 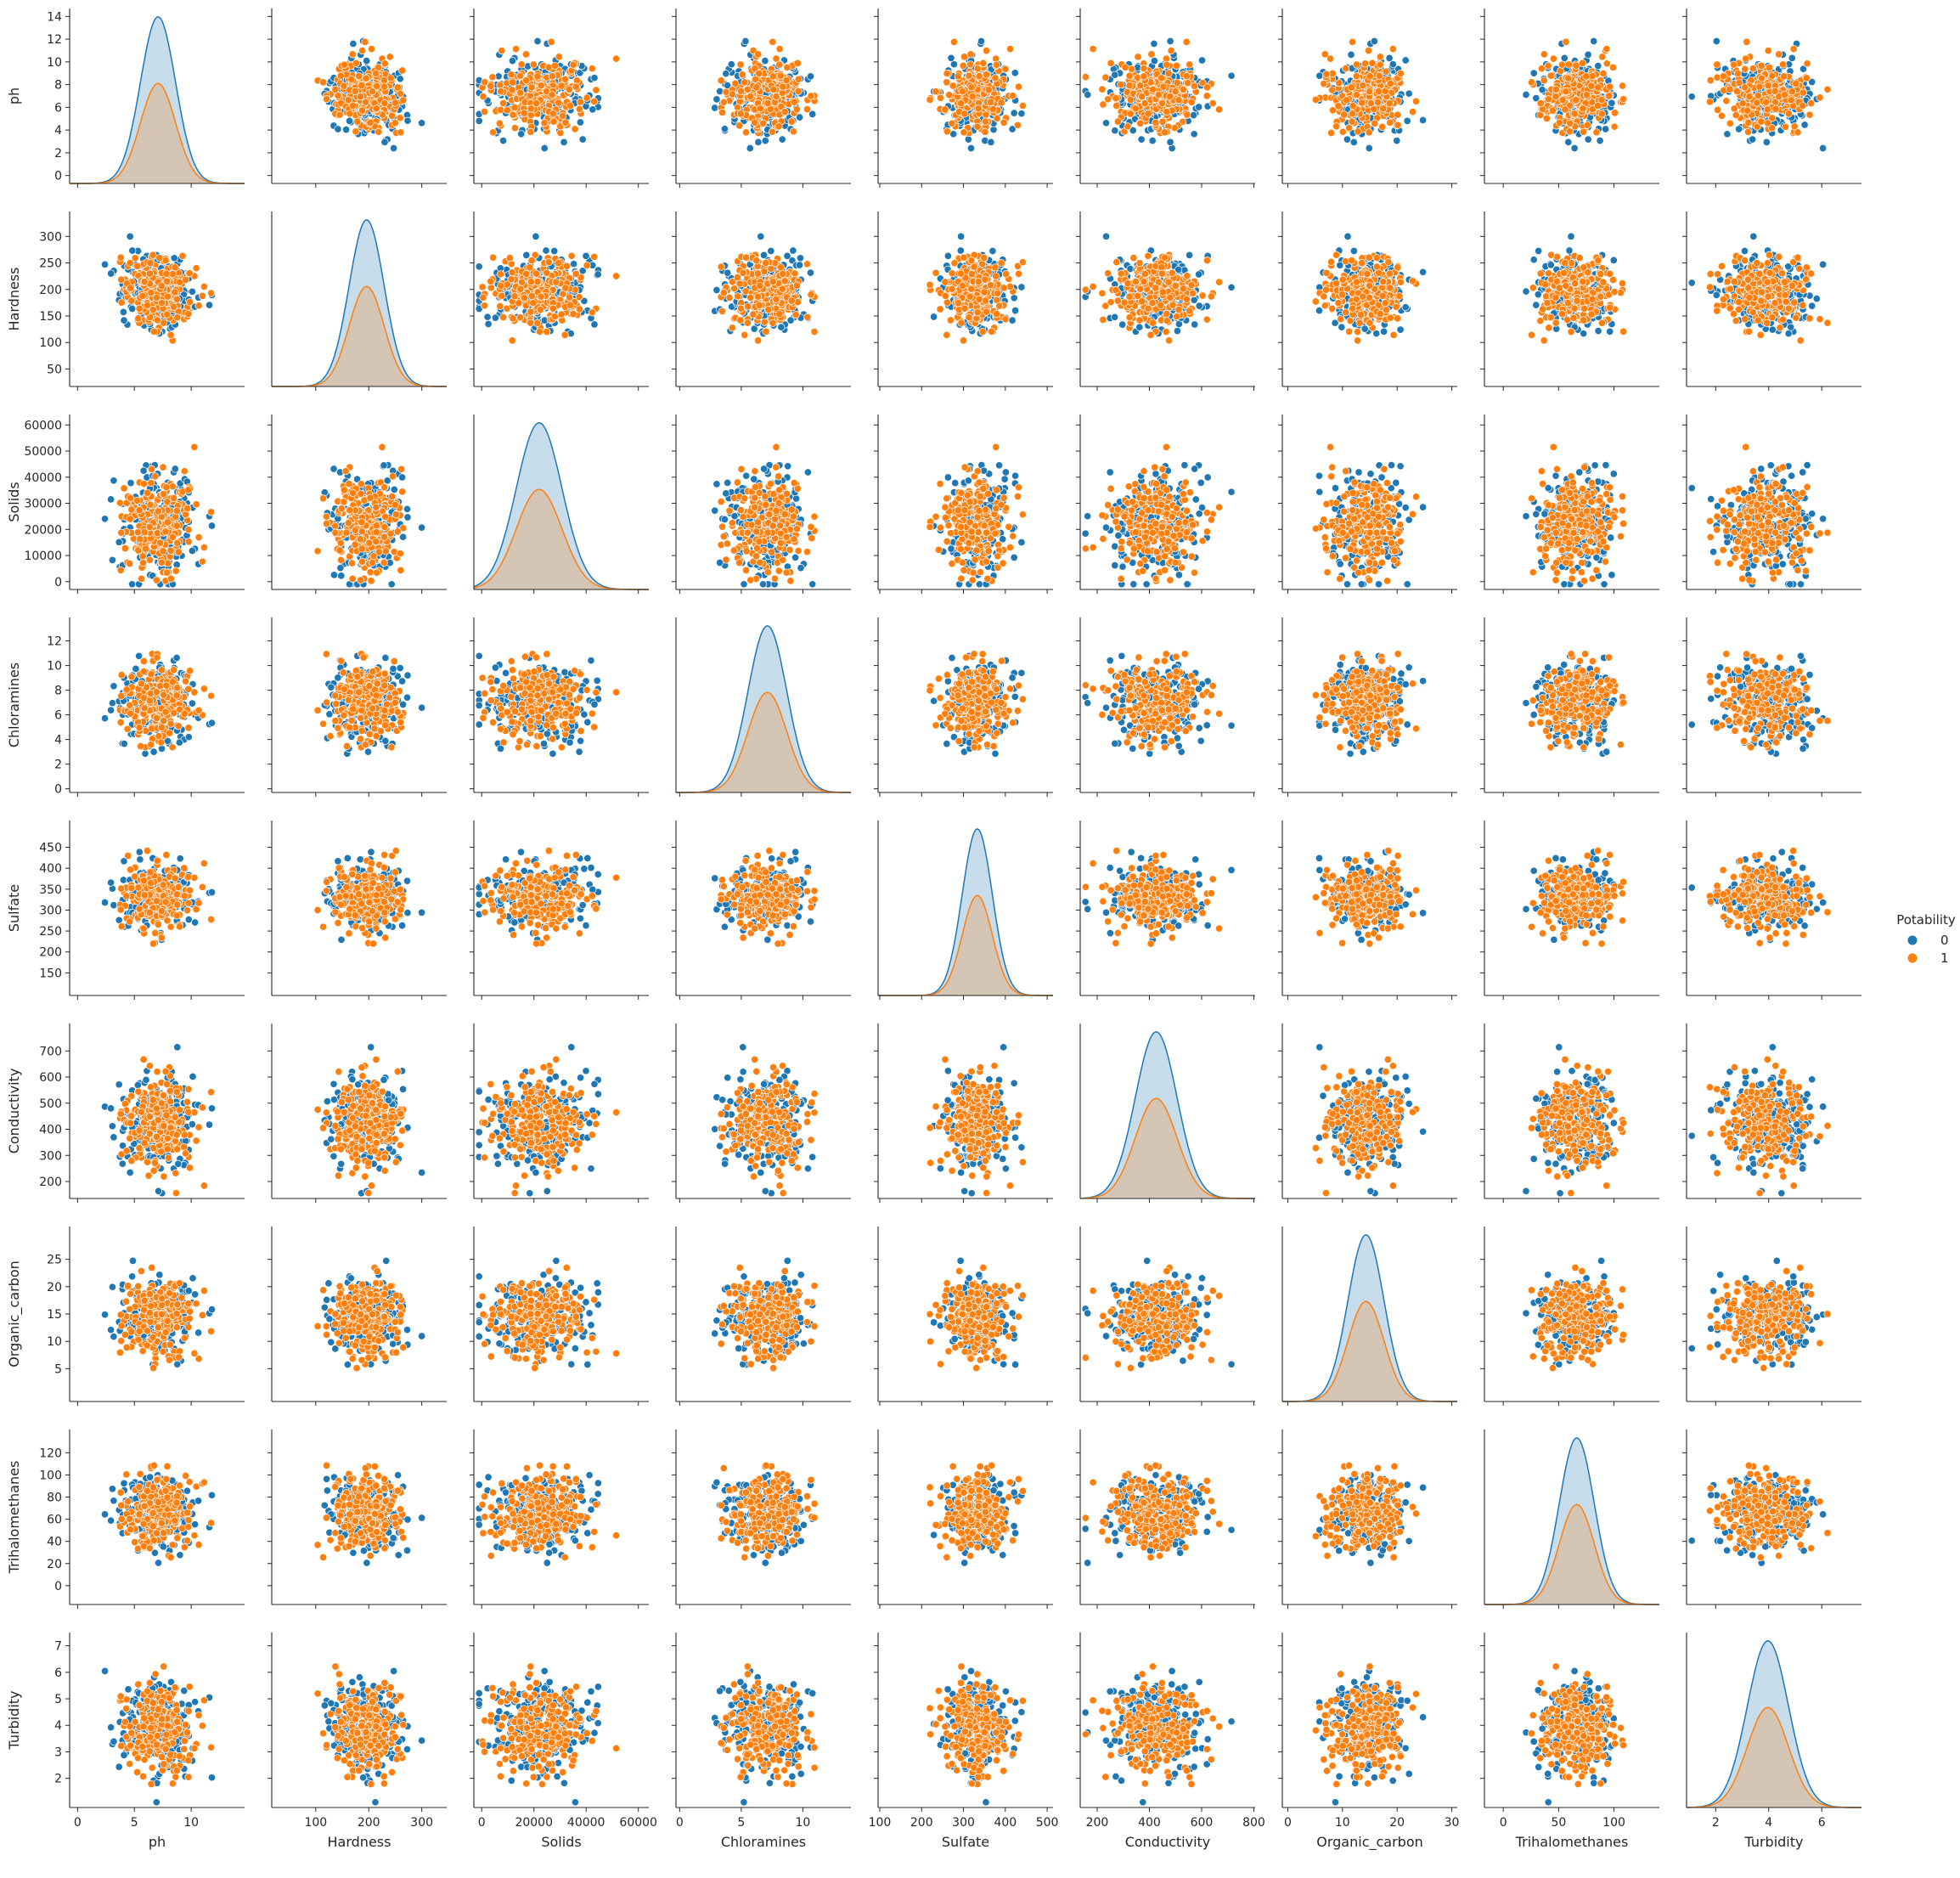 What do you see at coordinates (50, 343) in the screenshot?
I see `y-tick-label: 100` at bounding box center [50, 343].